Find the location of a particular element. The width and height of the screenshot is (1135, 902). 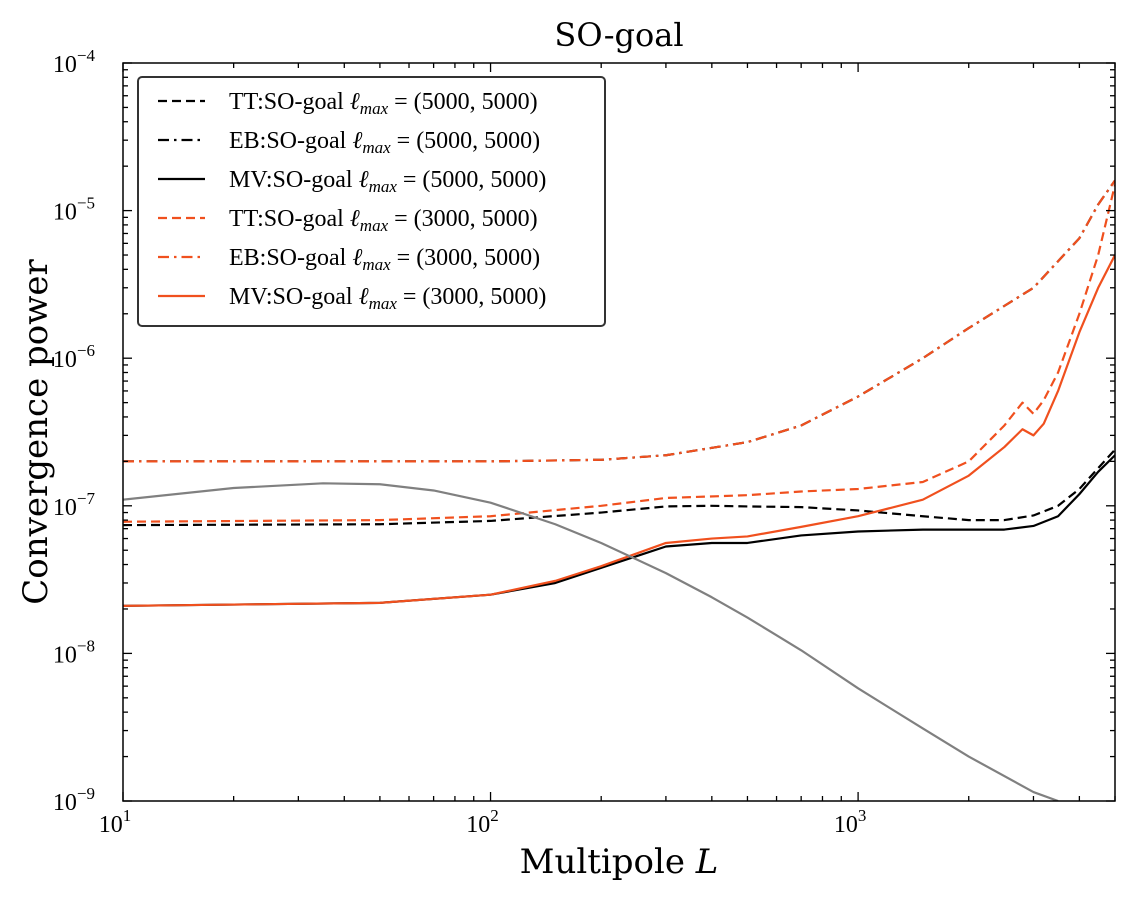

legend-label: EB:SO-goal ℓmax = (5000, 5000) is located at coordinates (384, 142).